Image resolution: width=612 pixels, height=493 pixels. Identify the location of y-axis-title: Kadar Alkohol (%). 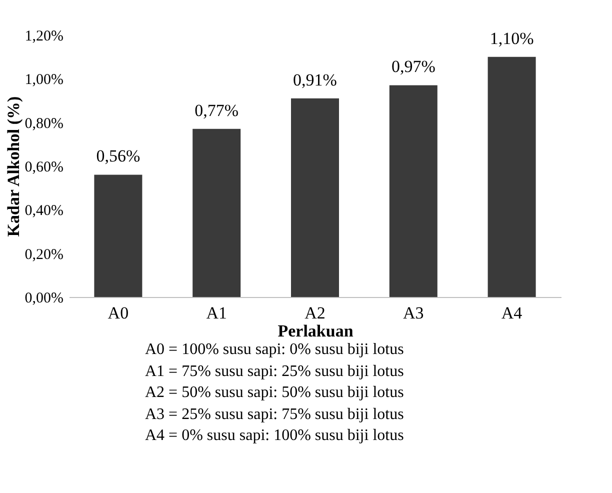
(13, 166).